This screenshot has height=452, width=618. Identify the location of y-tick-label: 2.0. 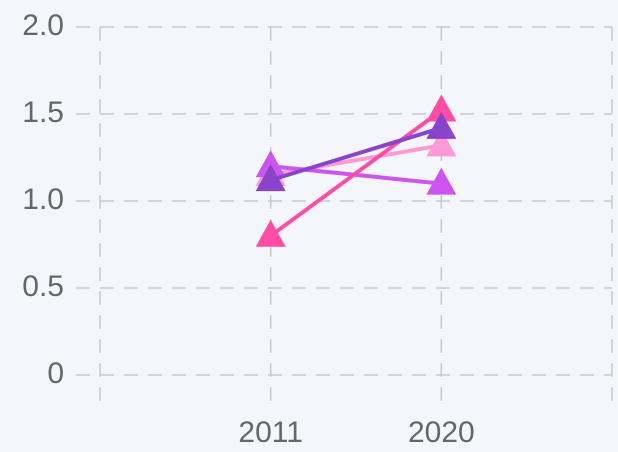
(43, 25).